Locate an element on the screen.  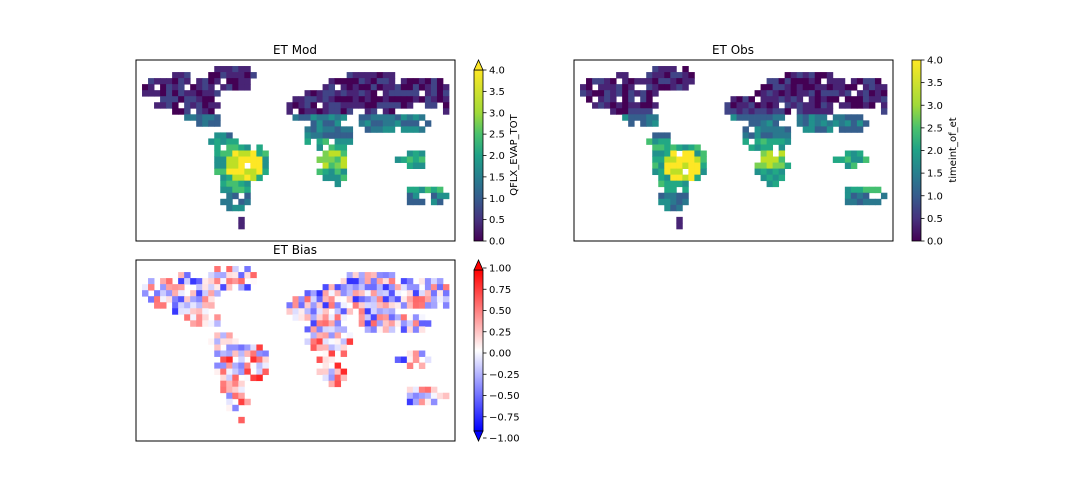
plot-frame is located at coordinates (295, 350).